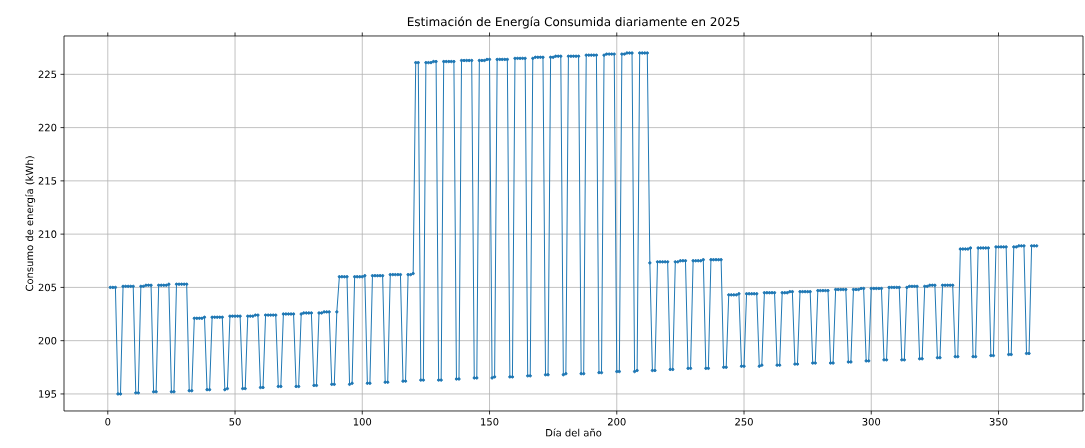 This screenshot has height=448, width=1085. Describe the element at coordinates (871, 421) in the screenshot. I see `x-tick-label: 300` at that location.